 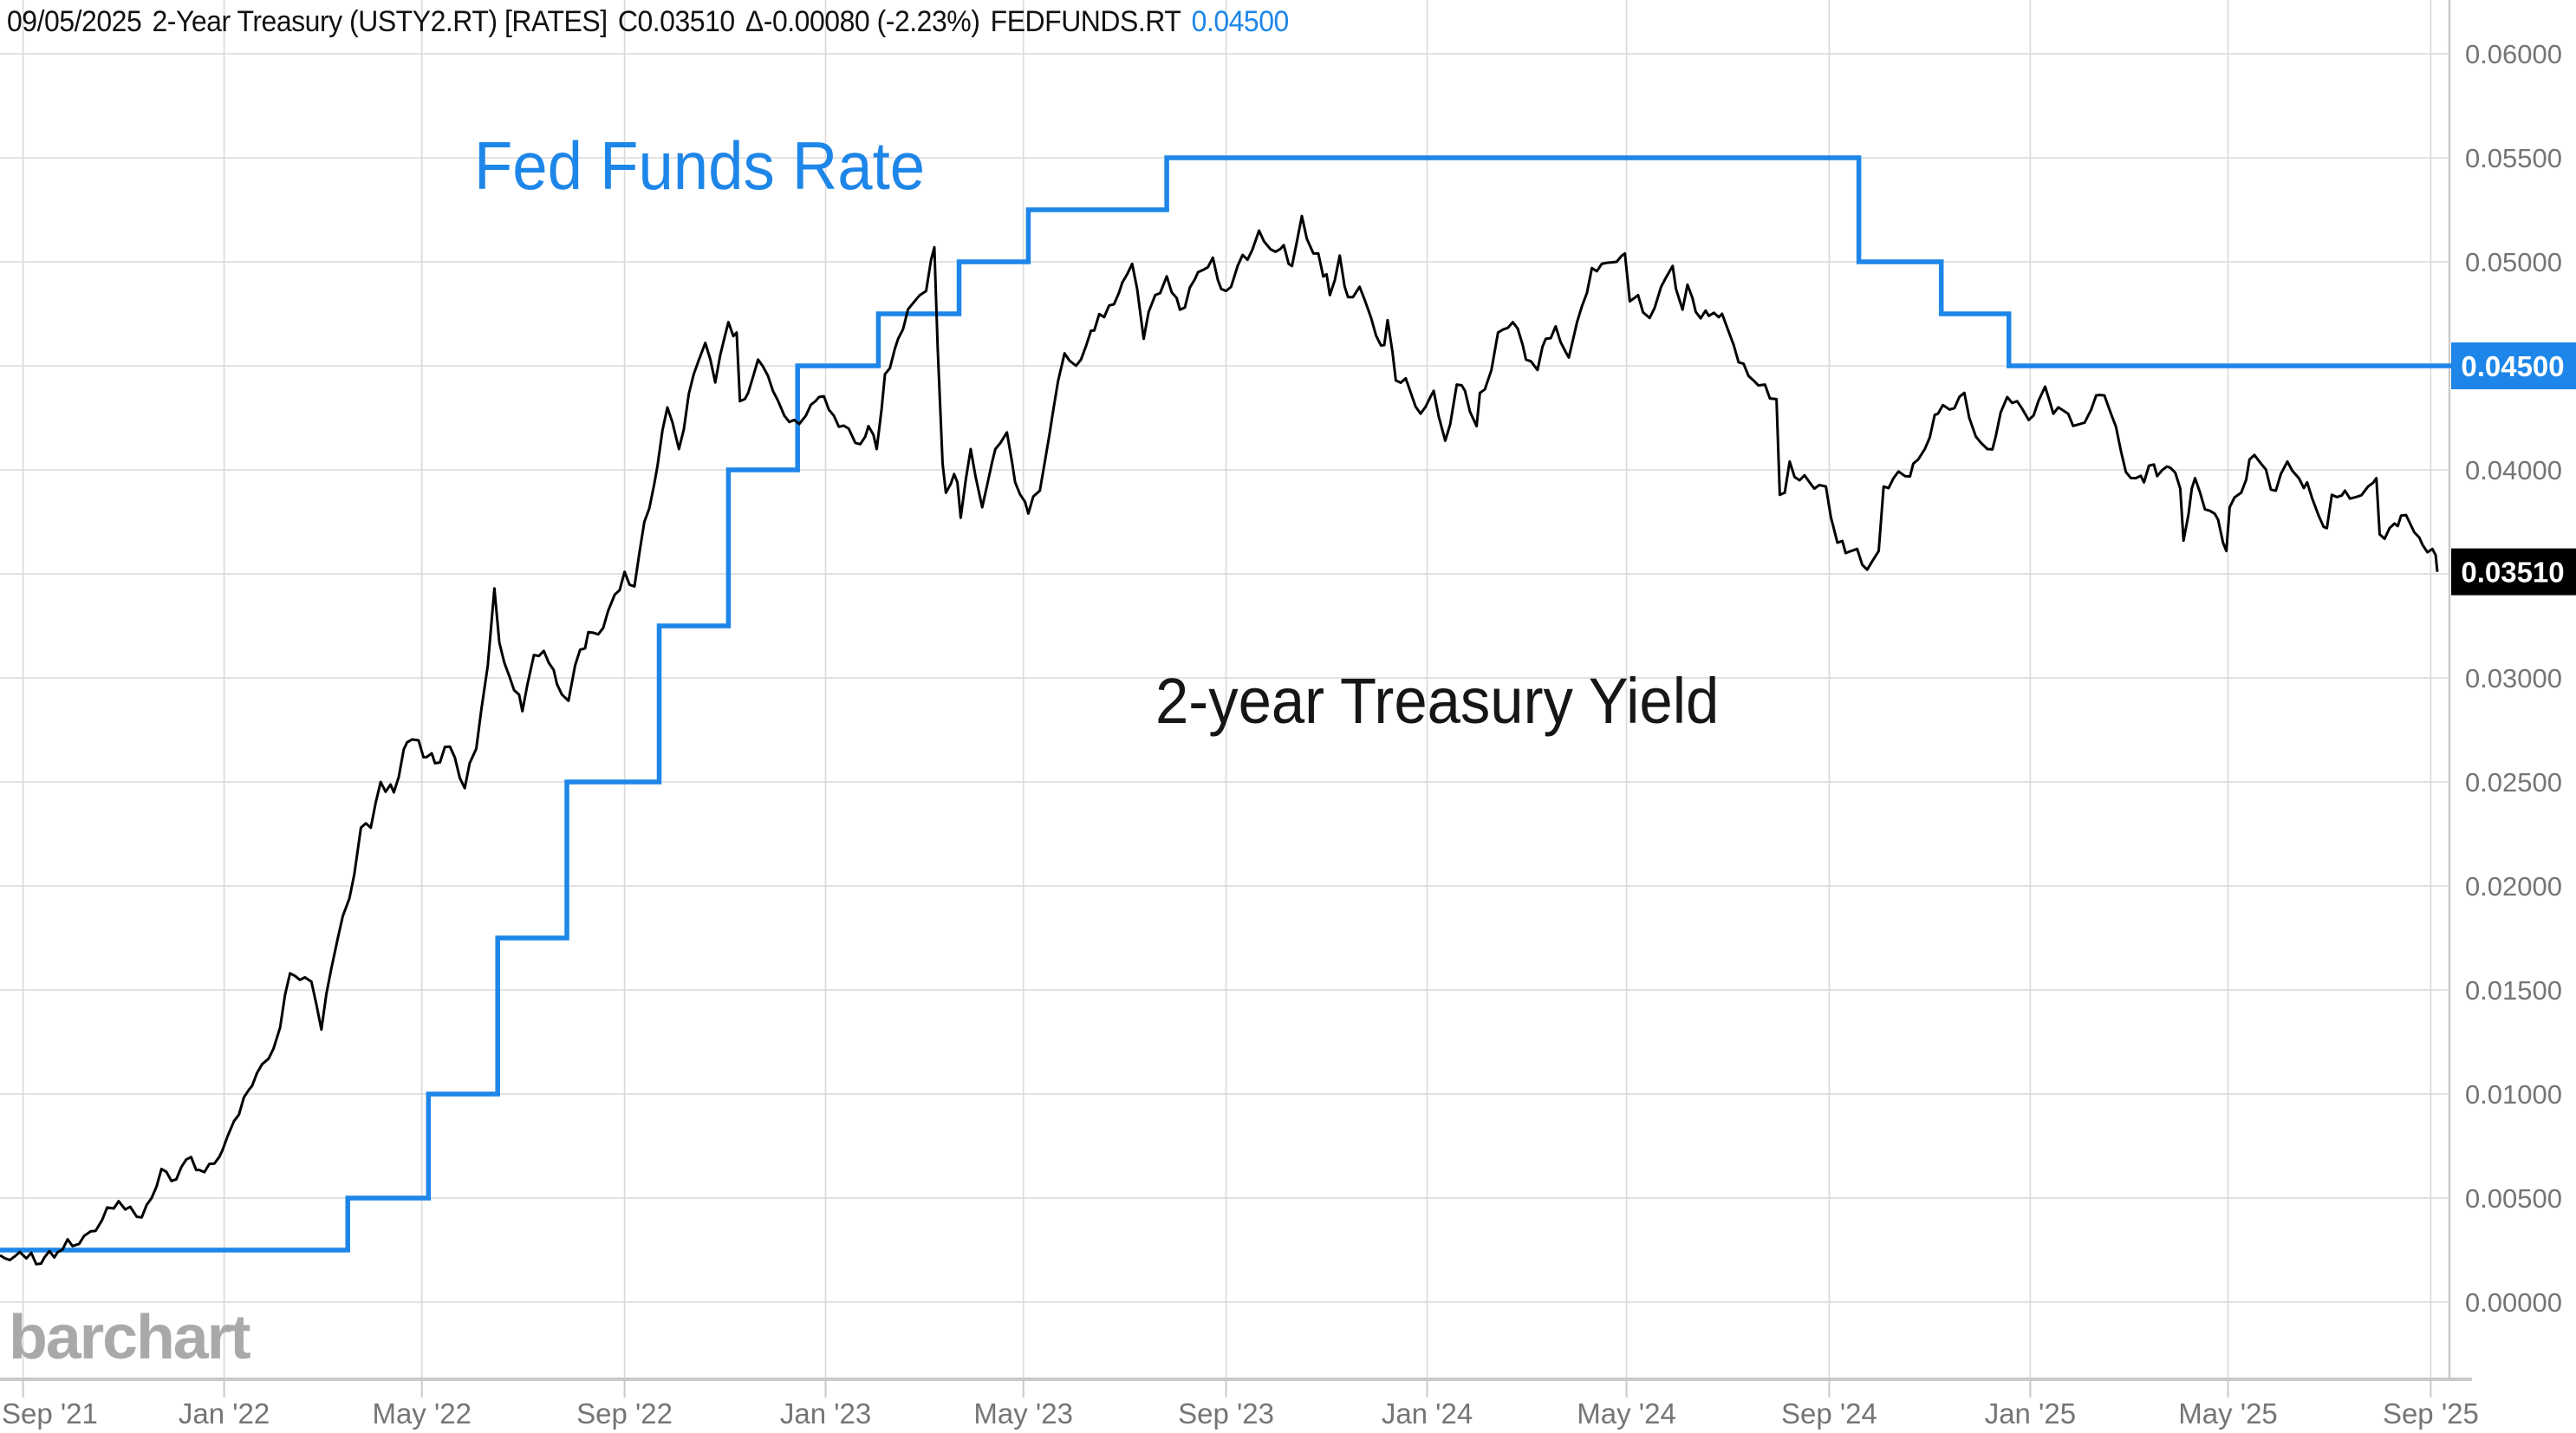 What do you see at coordinates (50, 1414) in the screenshot?
I see `x-tick-label: Sep '21` at bounding box center [50, 1414].